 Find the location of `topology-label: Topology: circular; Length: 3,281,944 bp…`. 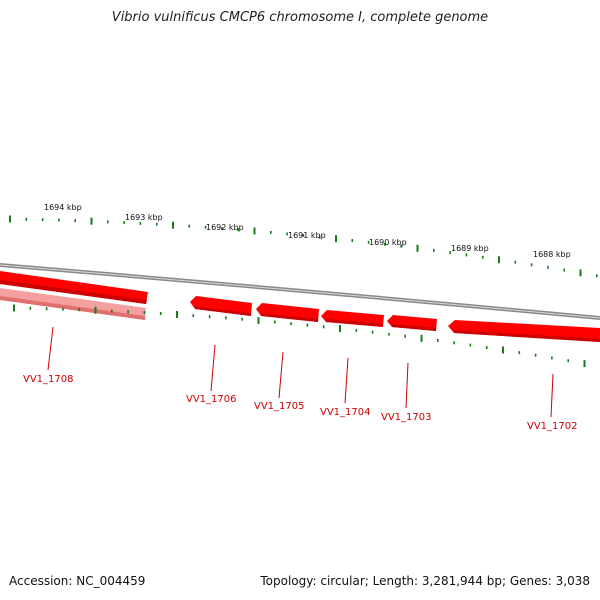

topology-label: Topology: circular; Length: 3,281,944 bp… is located at coordinates (425, 581).